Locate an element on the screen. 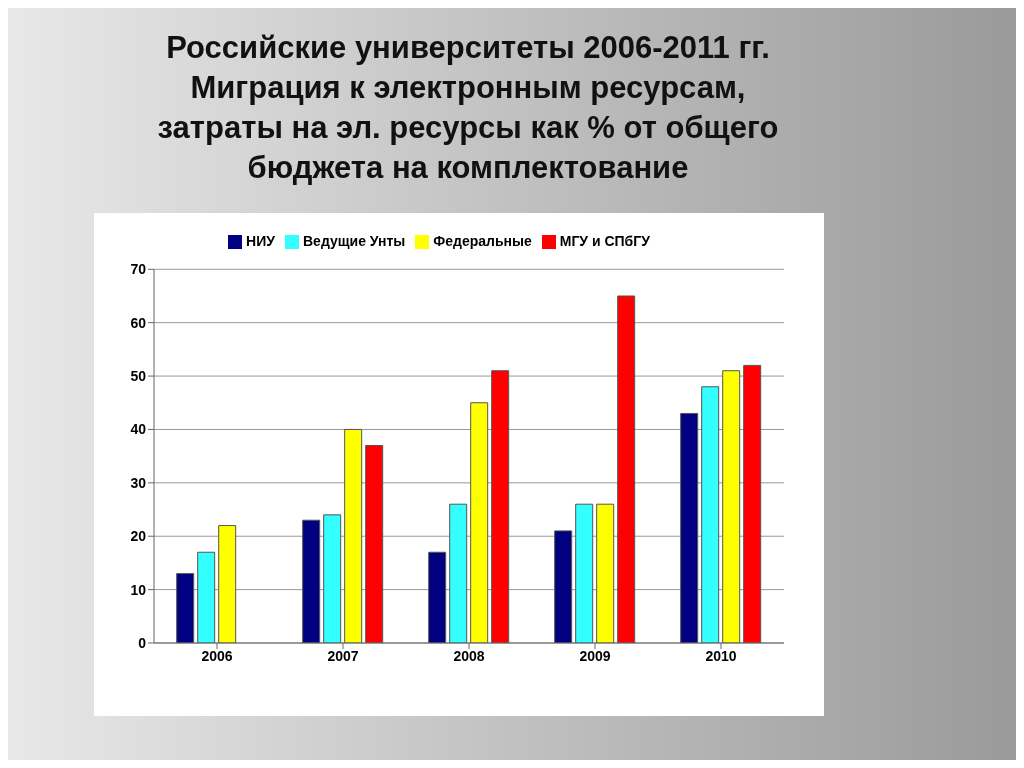 This screenshot has height=768, width=1024. y-tick-label: 0 is located at coordinates (142, 642).